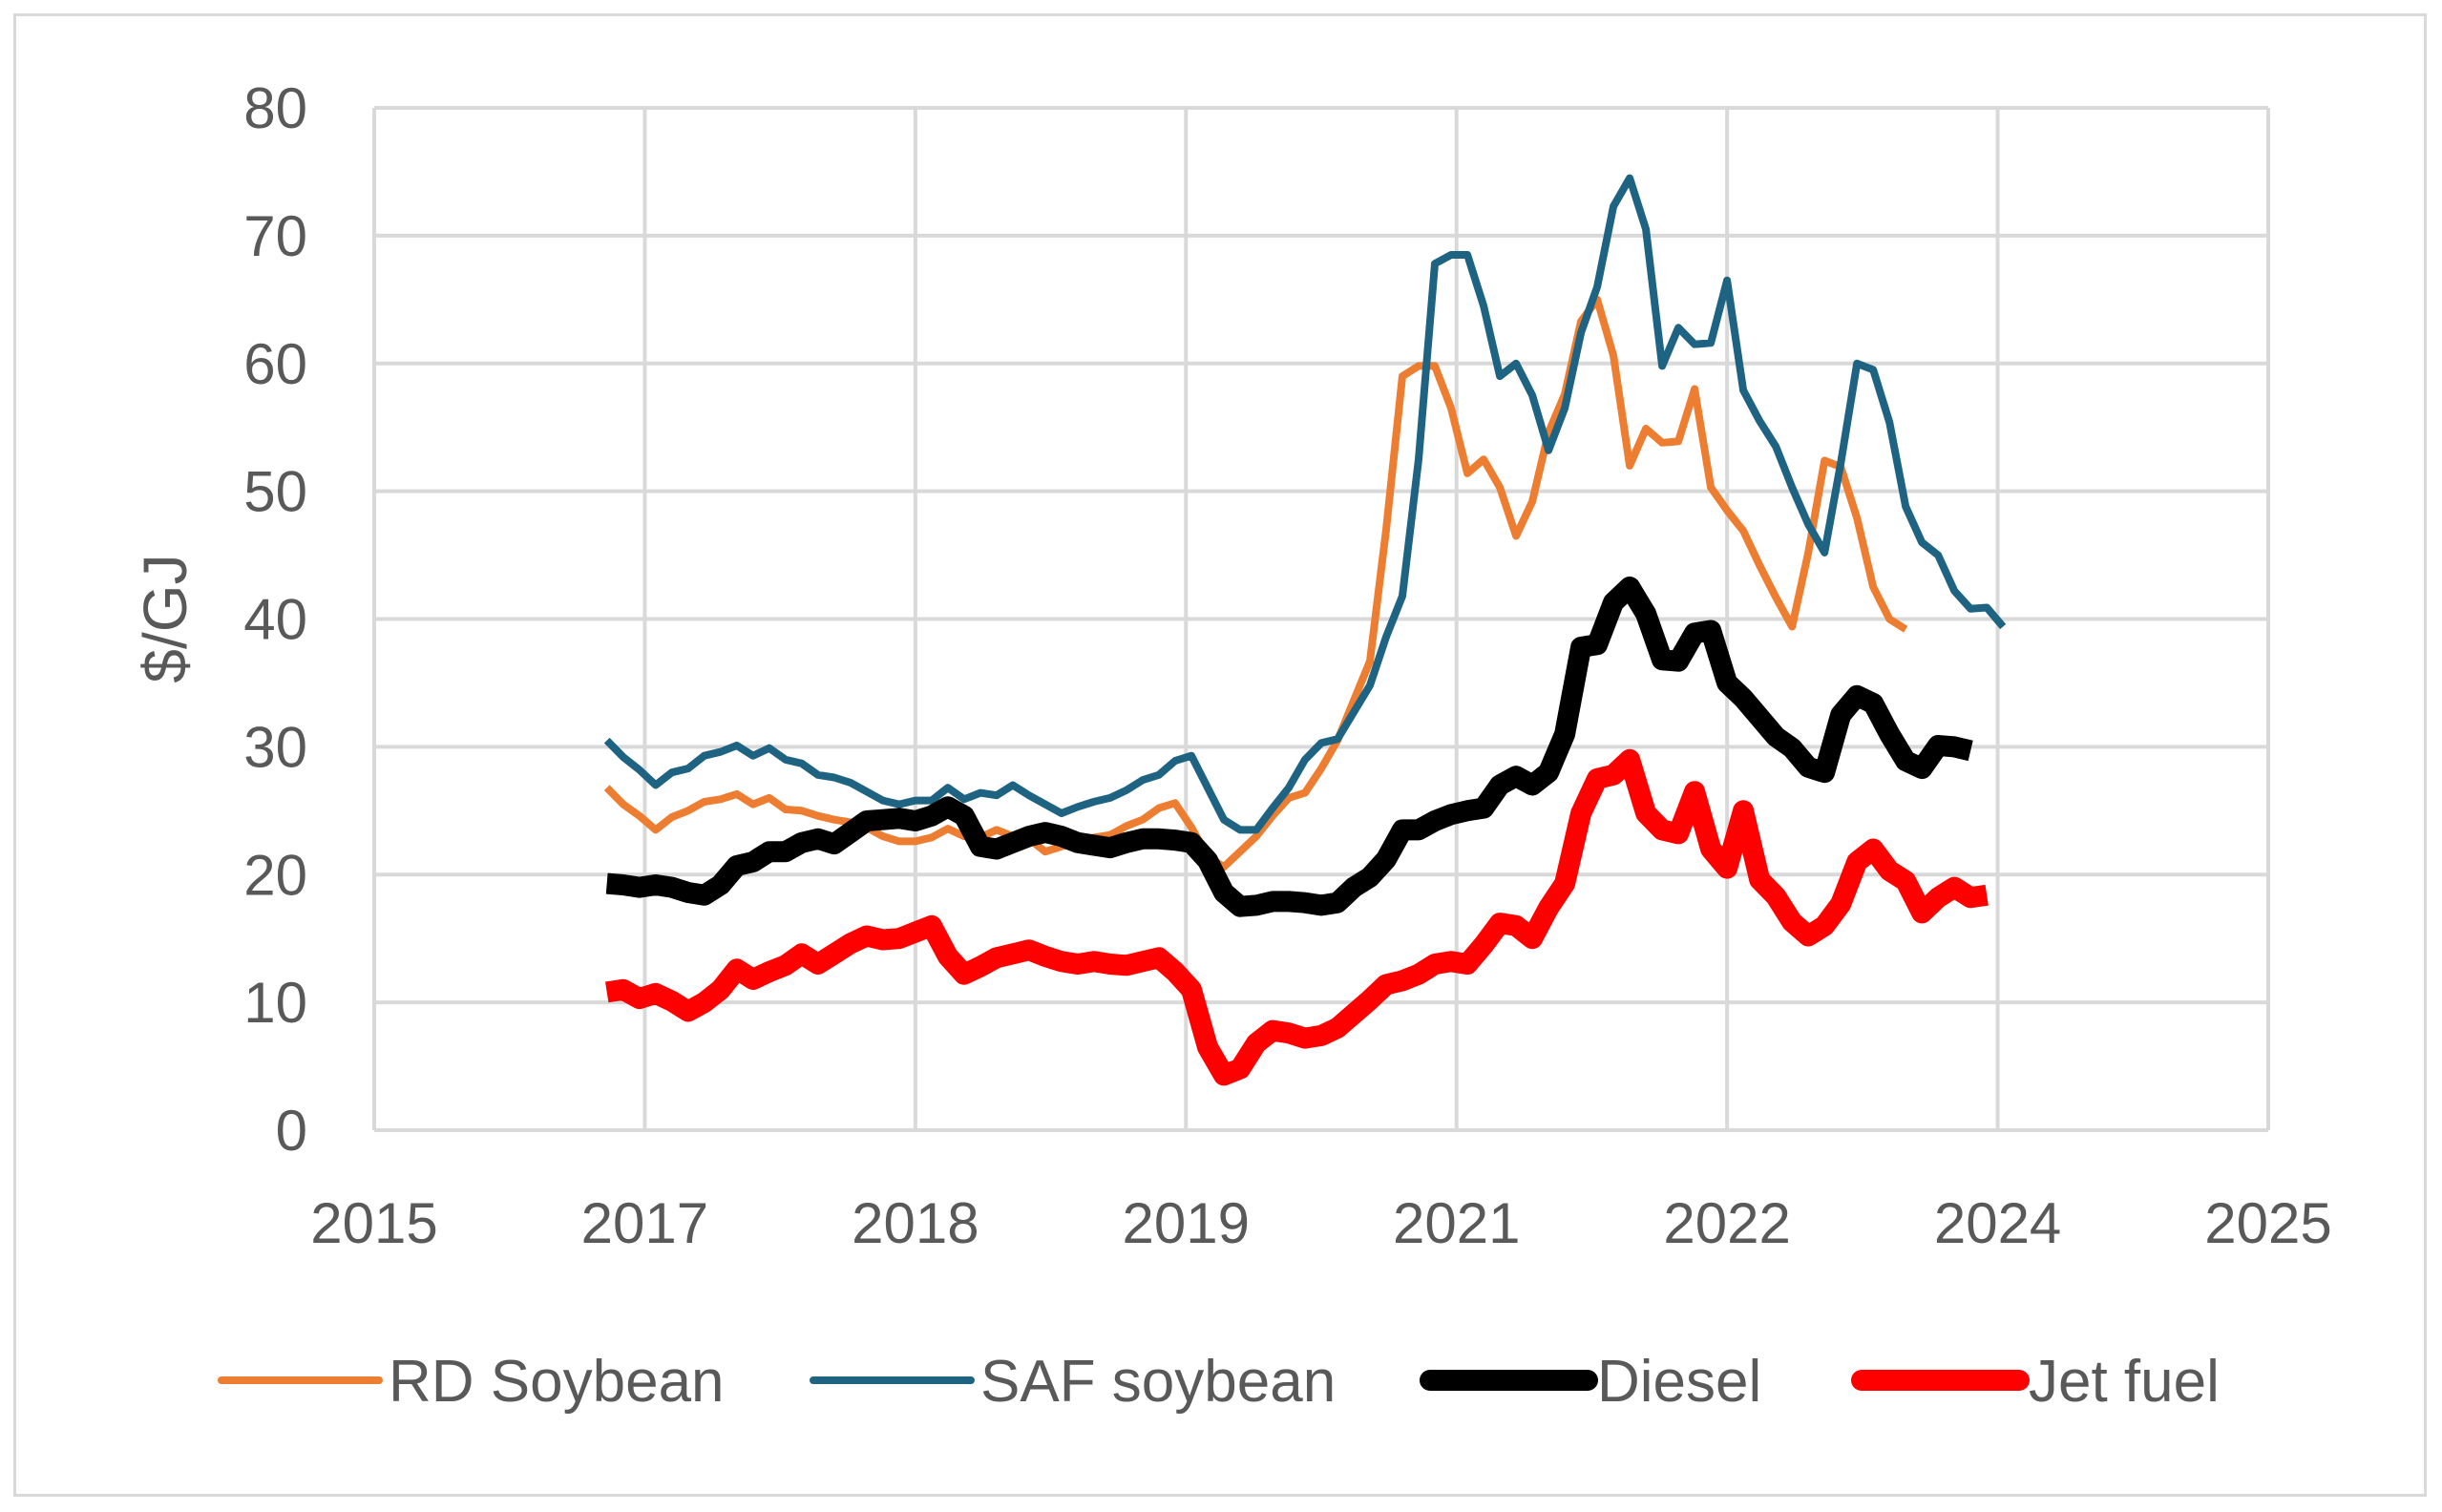 This screenshot has width=2442, height=1512. I want to click on legend-label: SAF soybean, so click(1158, 1382).